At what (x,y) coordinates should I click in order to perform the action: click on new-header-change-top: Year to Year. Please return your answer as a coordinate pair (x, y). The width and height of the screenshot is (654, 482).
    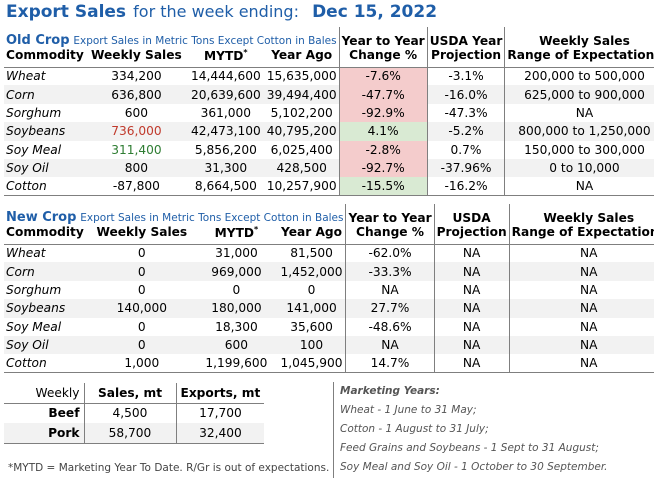
    Looking at the image, I should click on (390, 214).